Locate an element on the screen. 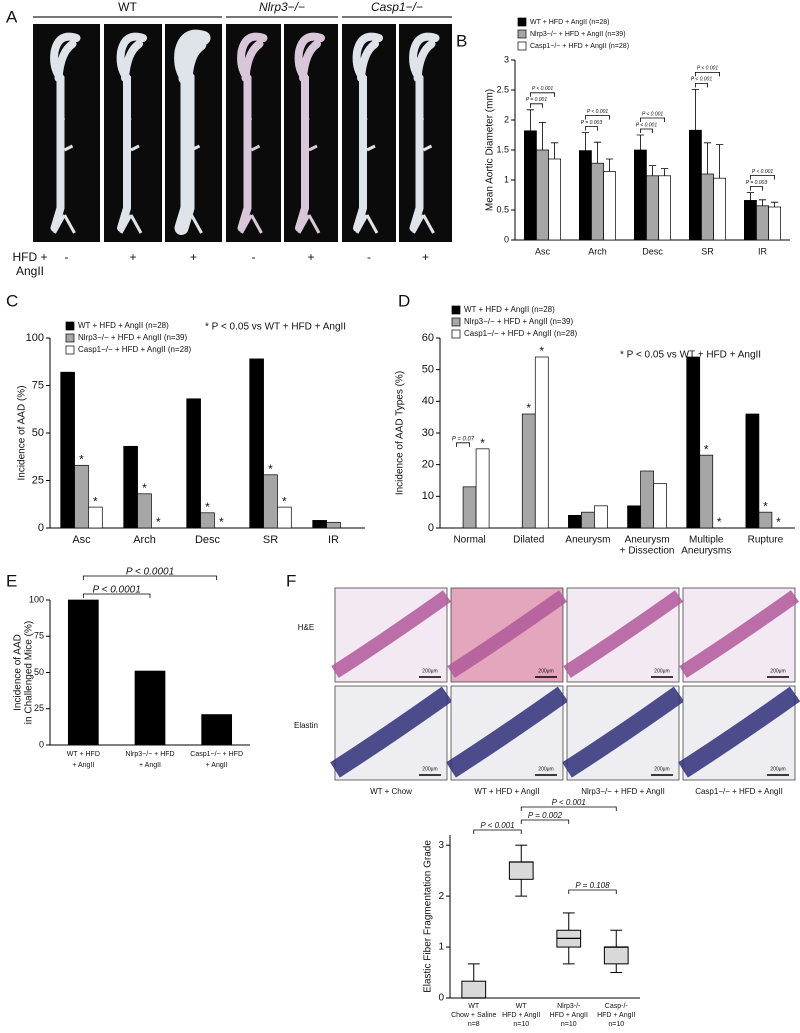 This screenshot has width=800, height=1033. y-tick-label: 40 is located at coordinates (428, 401).